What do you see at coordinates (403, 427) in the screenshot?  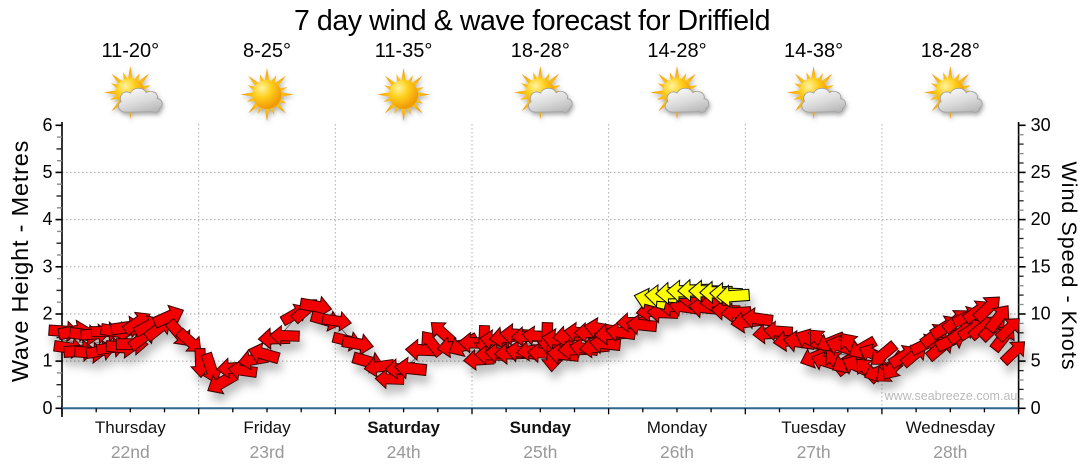 I see `svg-text: Saturday` at bounding box center [403, 427].